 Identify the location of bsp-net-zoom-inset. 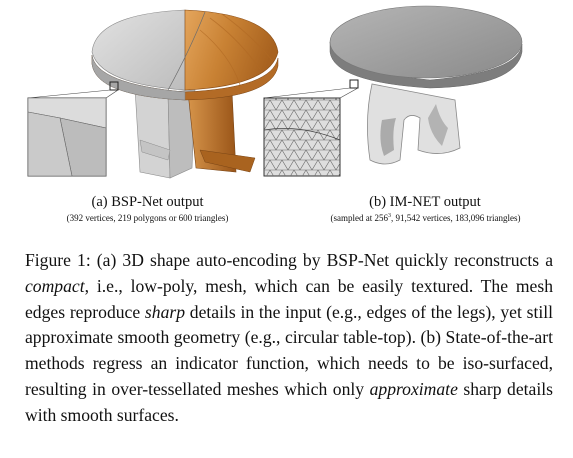
(67, 137).